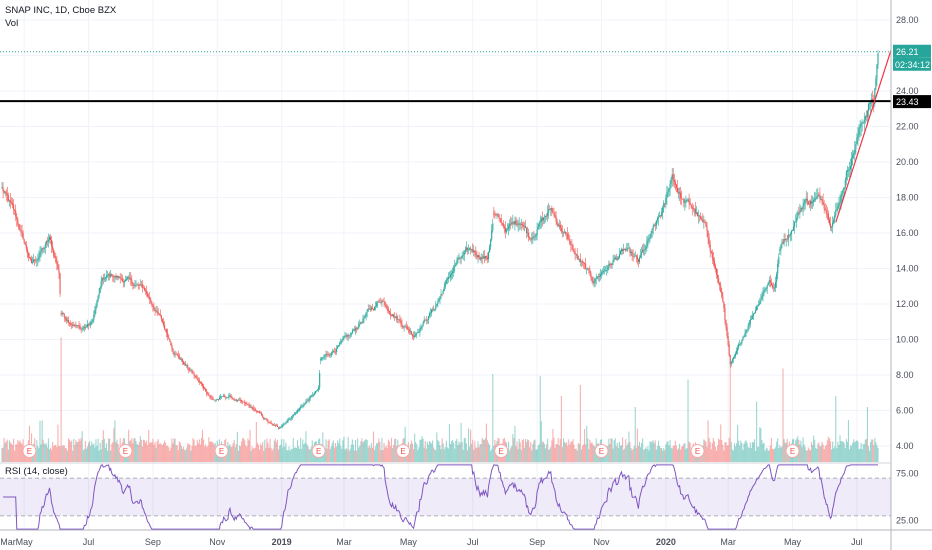 This screenshot has height=550, width=932. I want to click on time-tick-label: Mar, so click(8, 542).